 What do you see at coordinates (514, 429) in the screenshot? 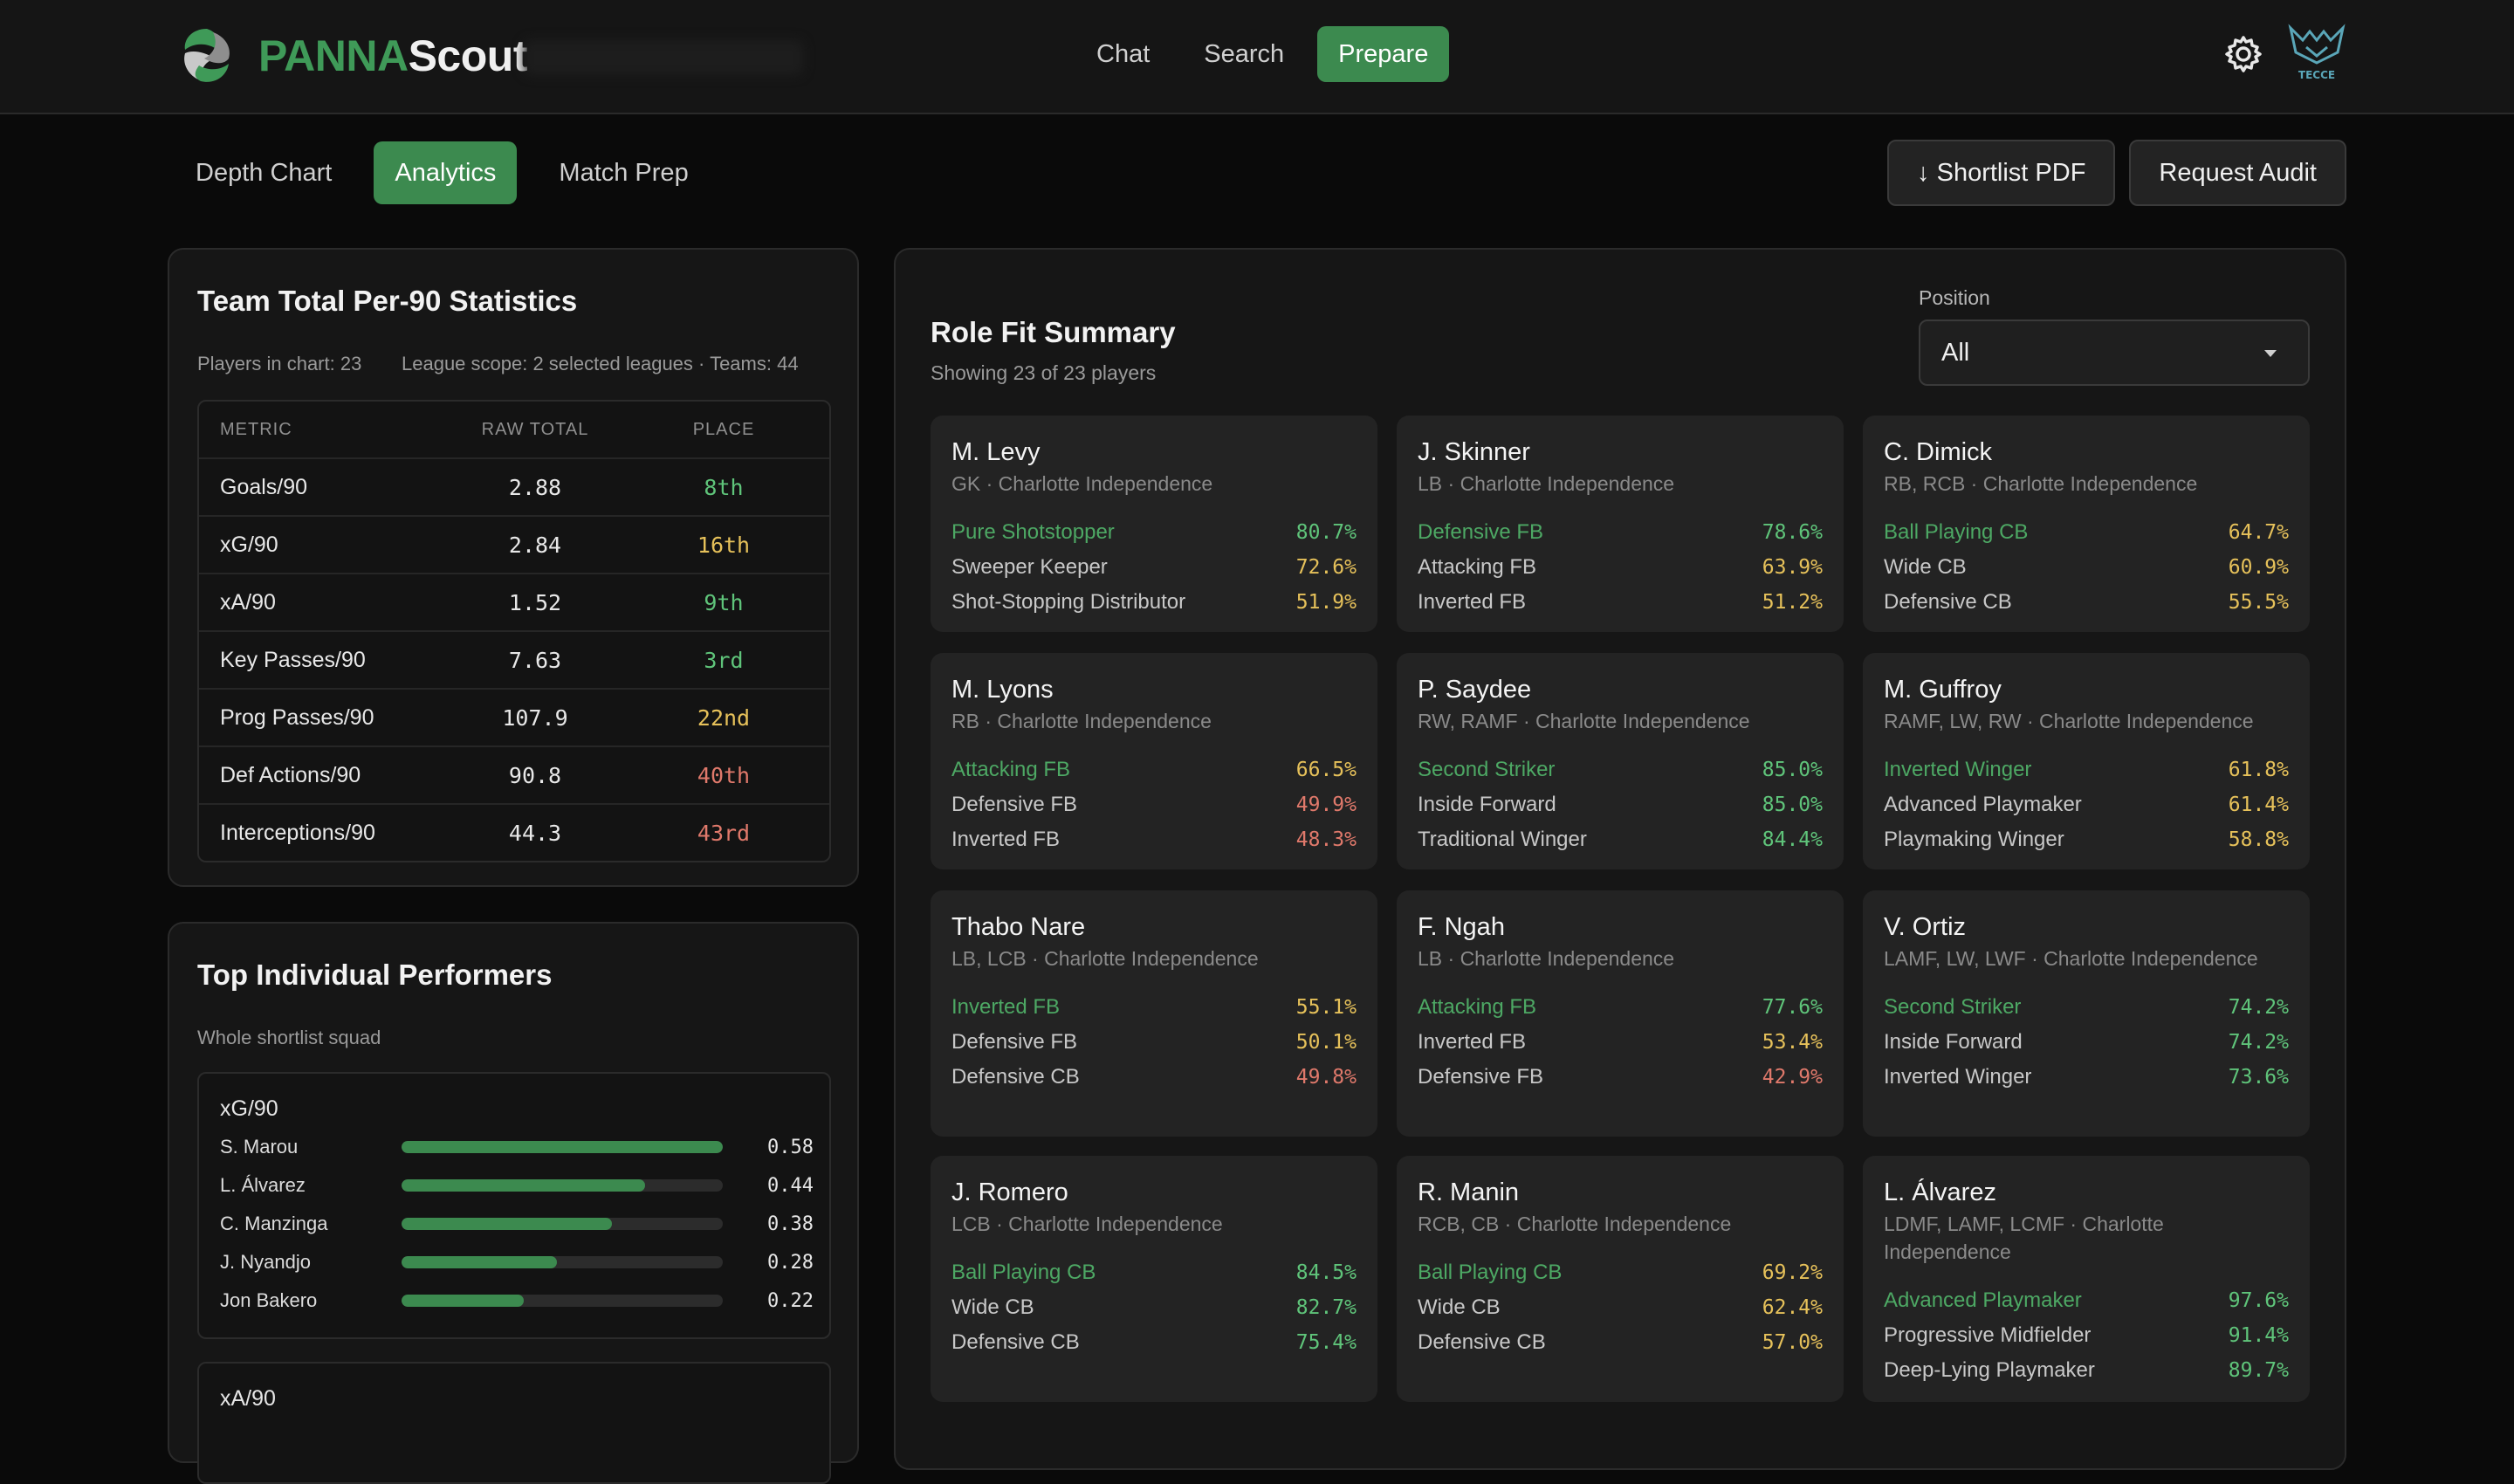
I see `table-header: METRIC RAW TOTAL PLACE` at bounding box center [514, 429].